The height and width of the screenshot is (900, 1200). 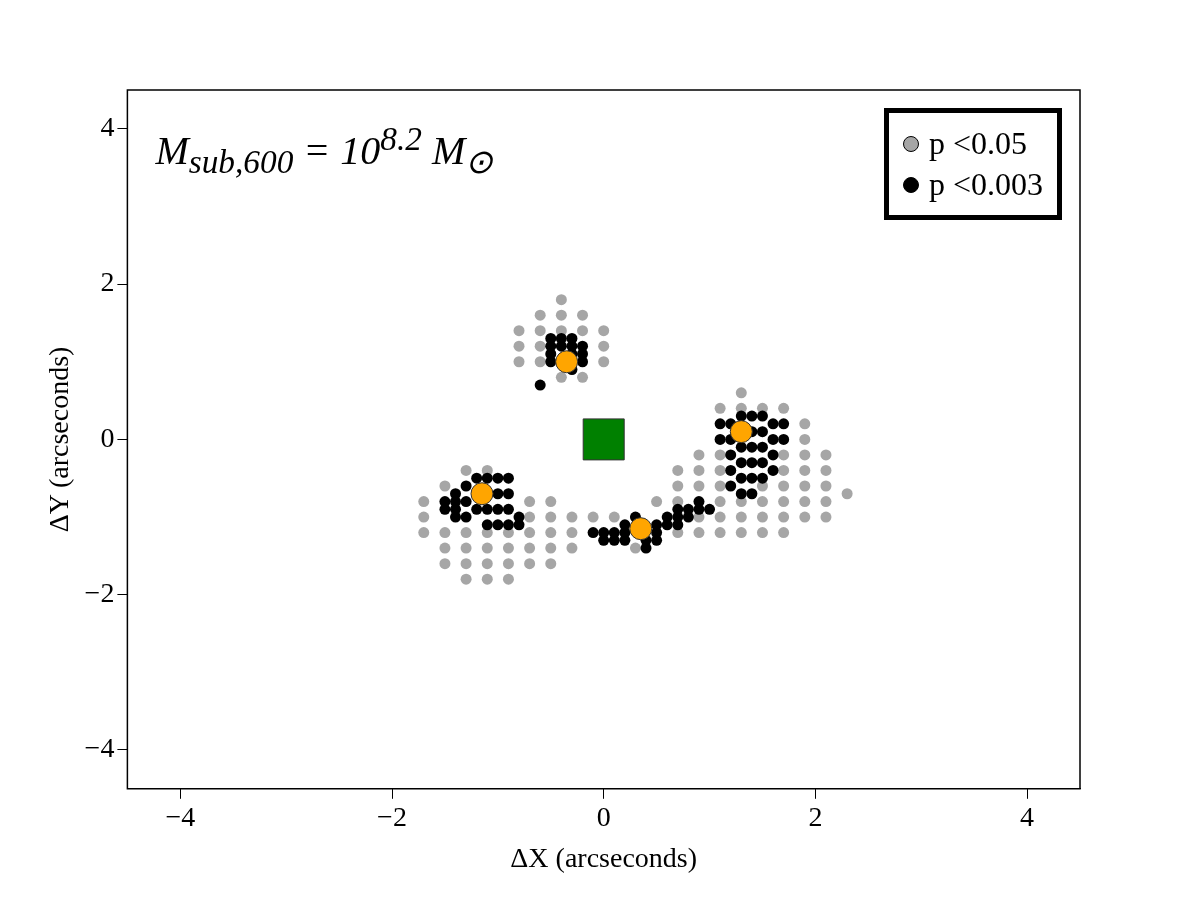 What do you see at coordinates (59, 439) in the screenshot?
I see `y-axis-title: ΔY (arcseconds)` at bounding box center [59, 439].